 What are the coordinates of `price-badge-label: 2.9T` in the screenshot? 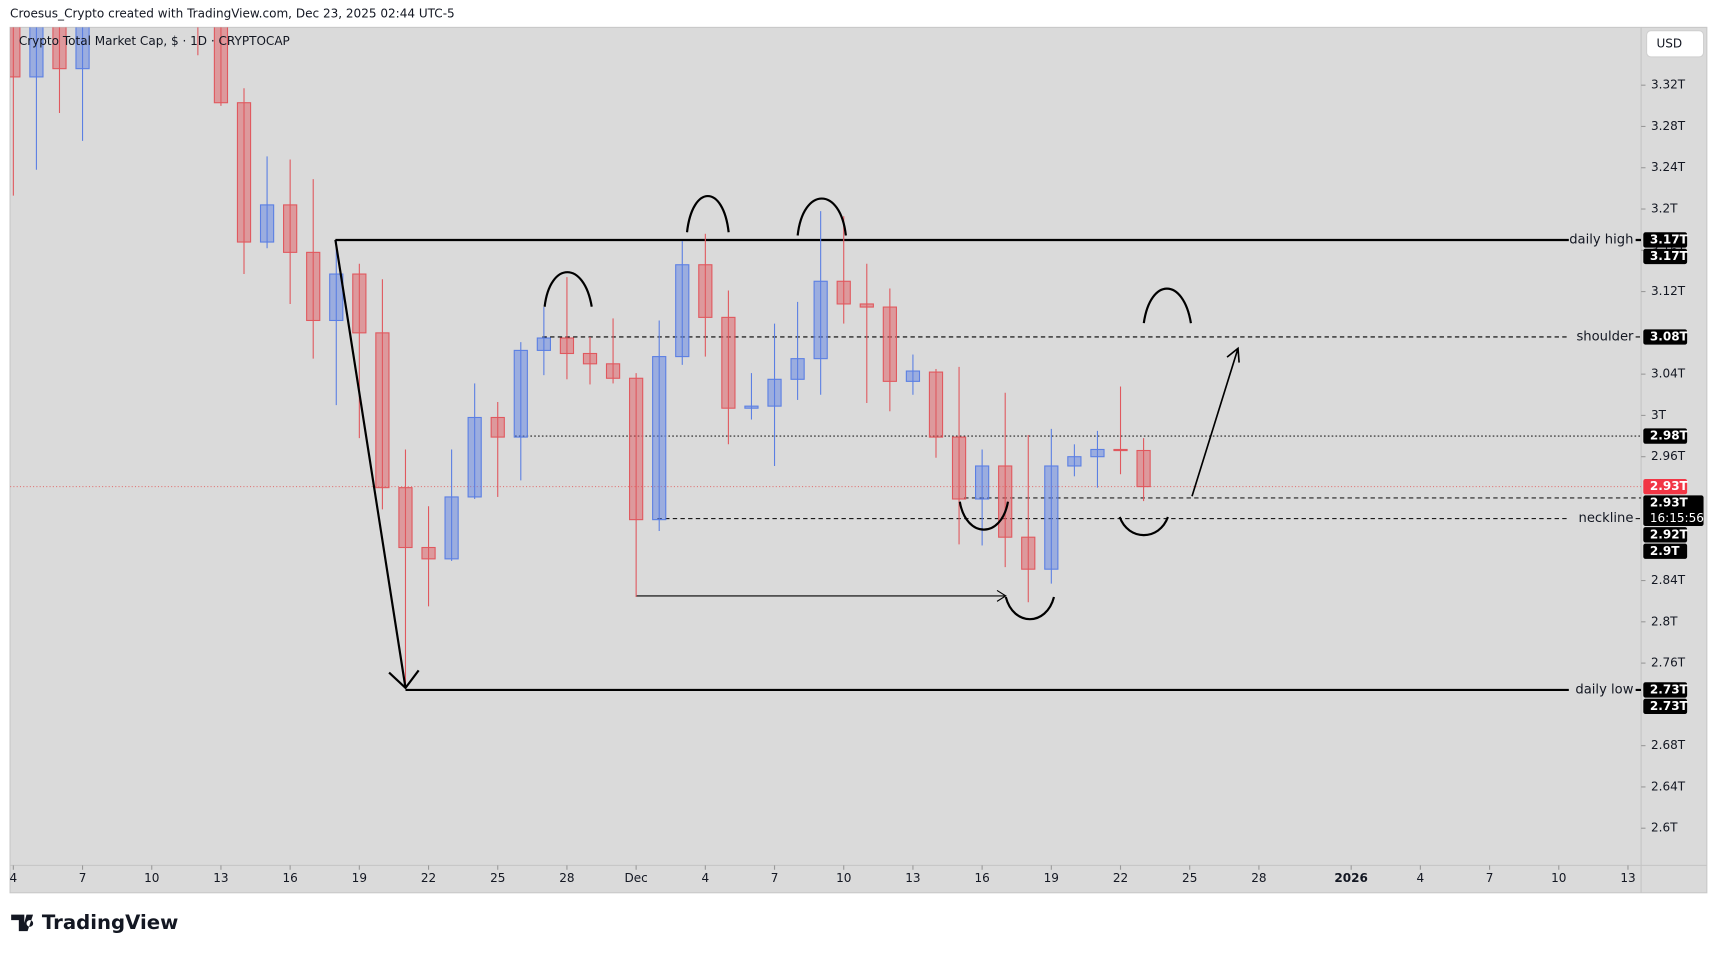 It's located at (1665, 551).